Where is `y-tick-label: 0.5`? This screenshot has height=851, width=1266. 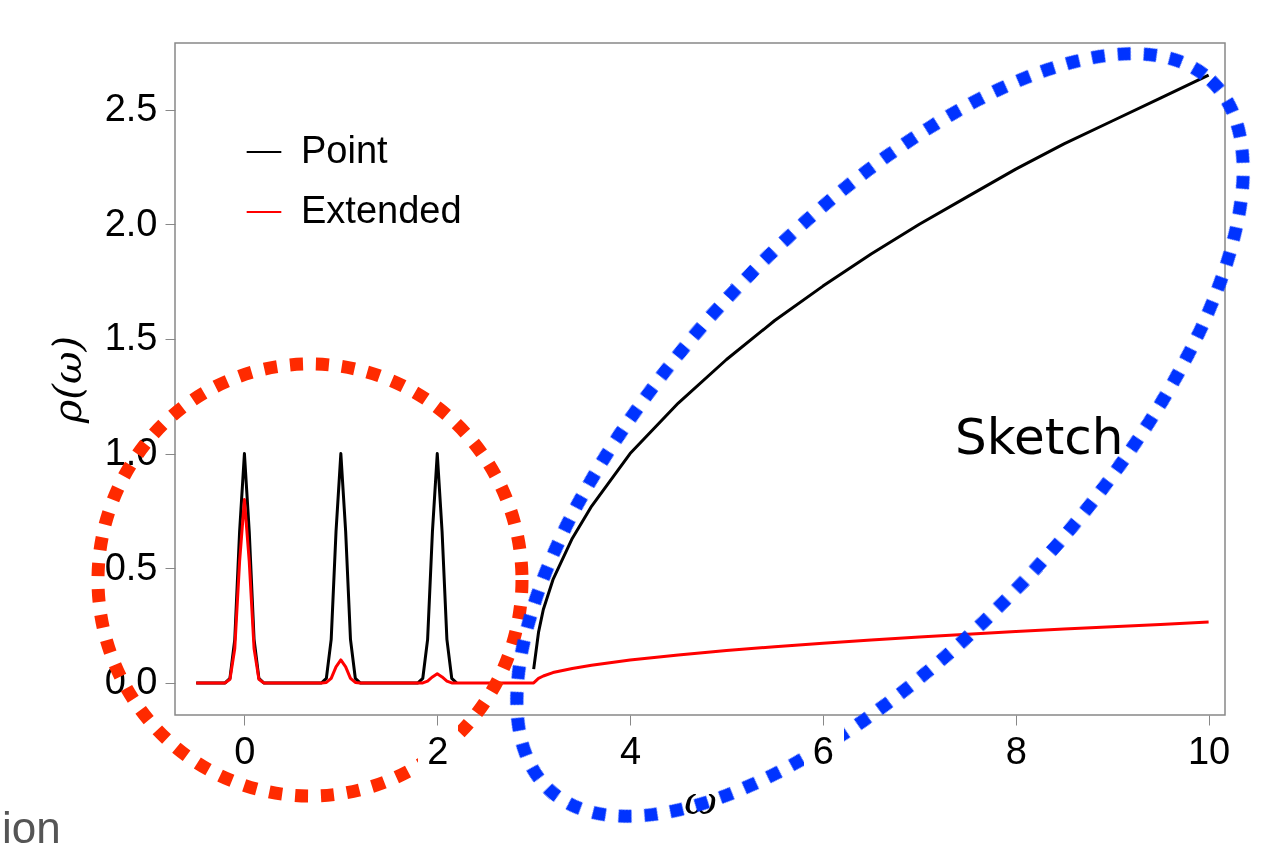 y-tick-label: 0.5 is located at coordinates (131, 566).